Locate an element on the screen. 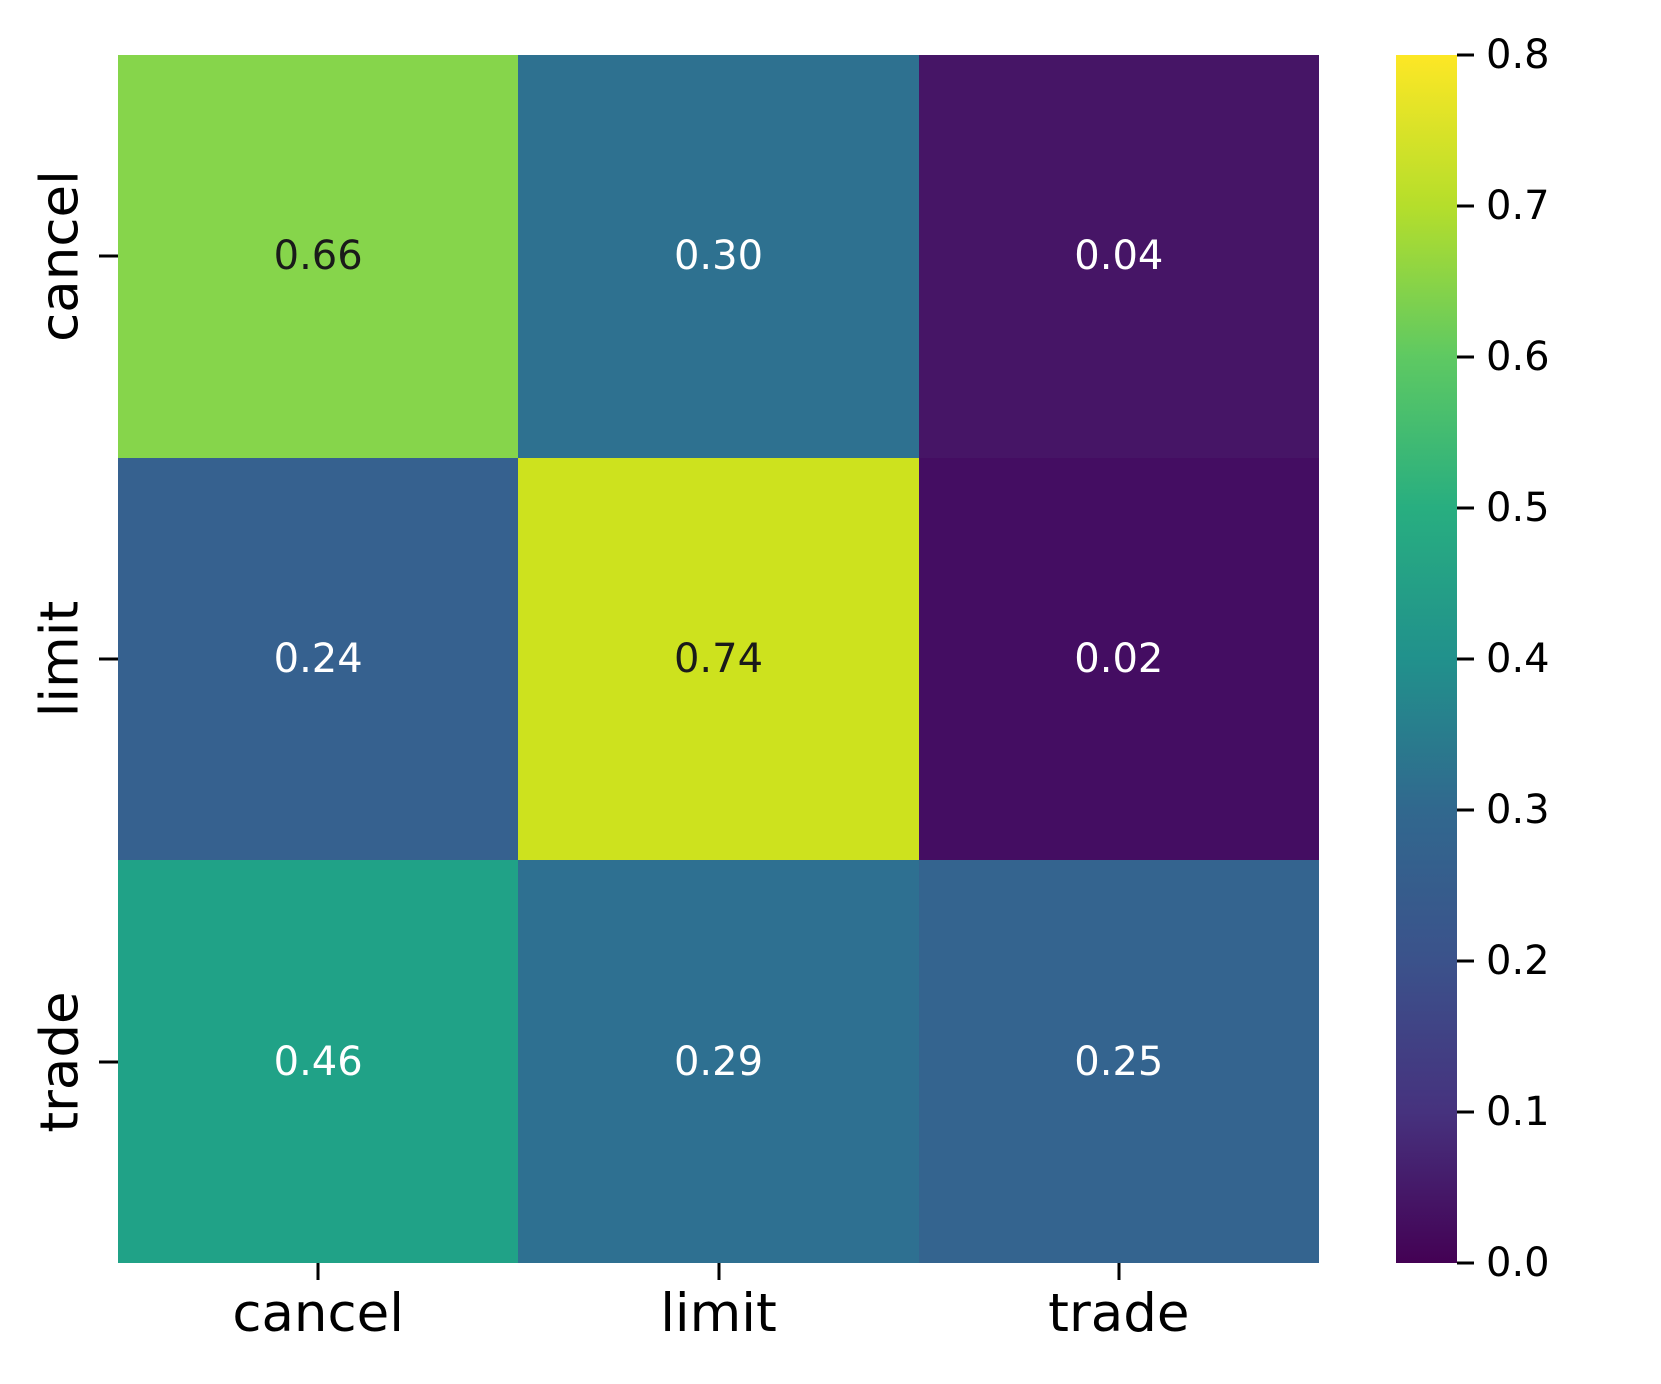 The height and width of the screenshot is (1384, 1661). heatmap-cell: 0.24 is located at coordinates (318, 659).